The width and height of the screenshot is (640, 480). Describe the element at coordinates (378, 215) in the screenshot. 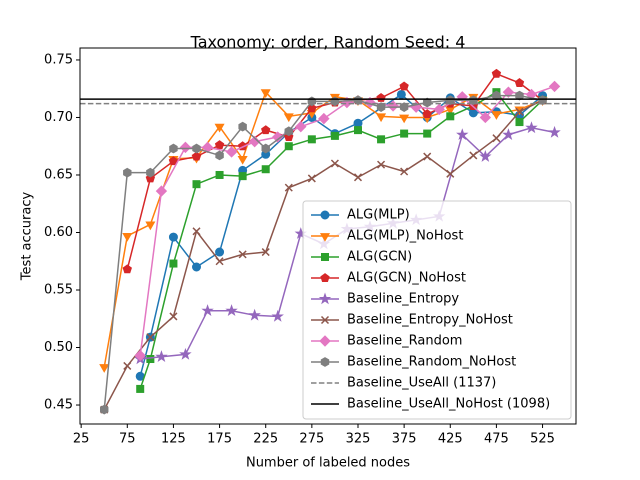

I see `legend-label: ALG(MLP)` at that location.